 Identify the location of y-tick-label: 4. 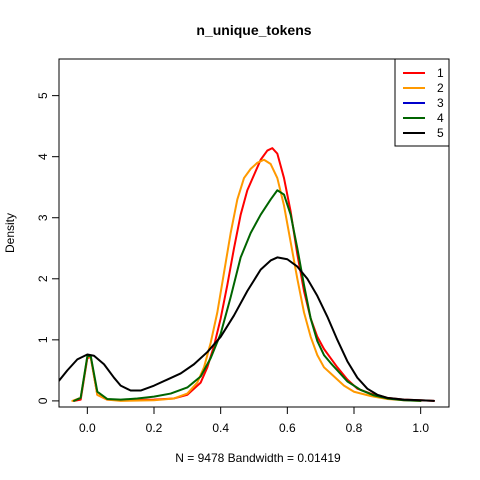
(43, 156).